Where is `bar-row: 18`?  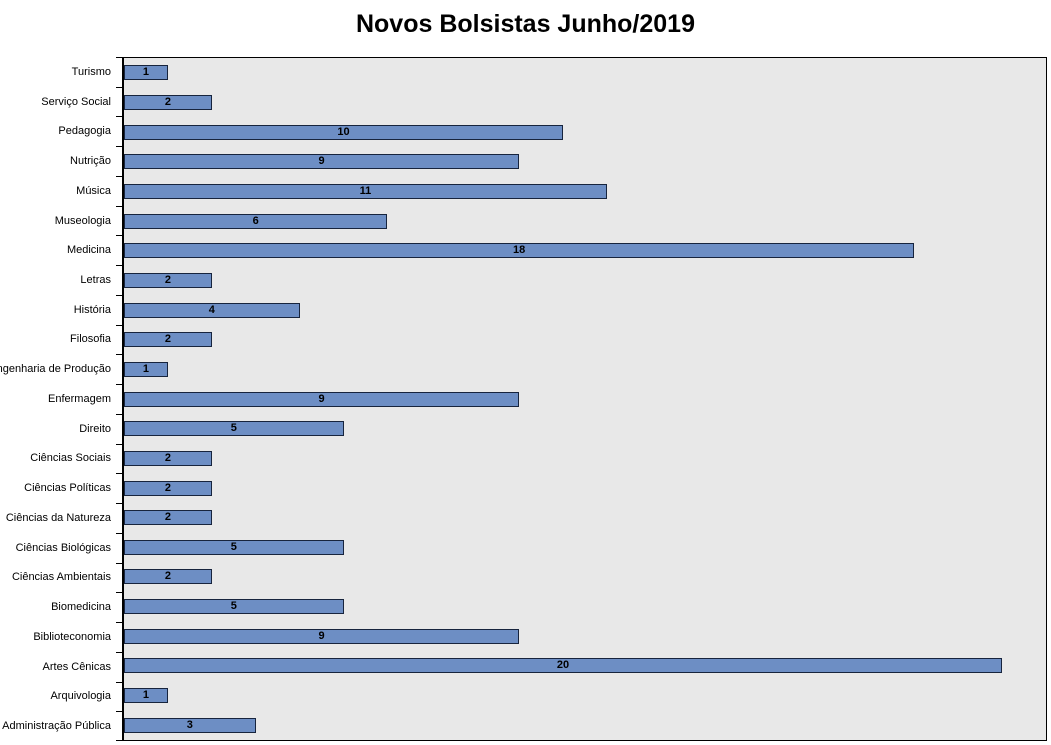 bar-row: 18 is located at coordinates (585, 251).